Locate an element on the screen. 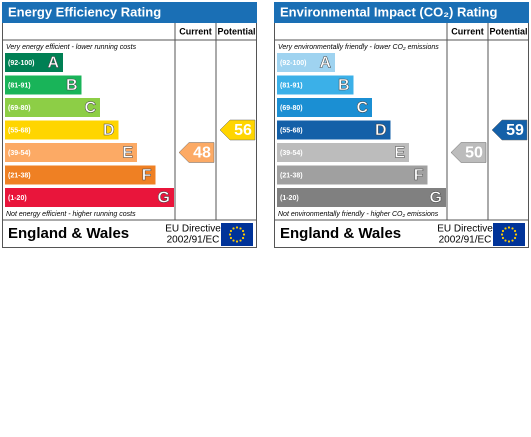 The height and width of the screenshot is (437, 531). rating-value: 56 is located at coordinates (243, 130).